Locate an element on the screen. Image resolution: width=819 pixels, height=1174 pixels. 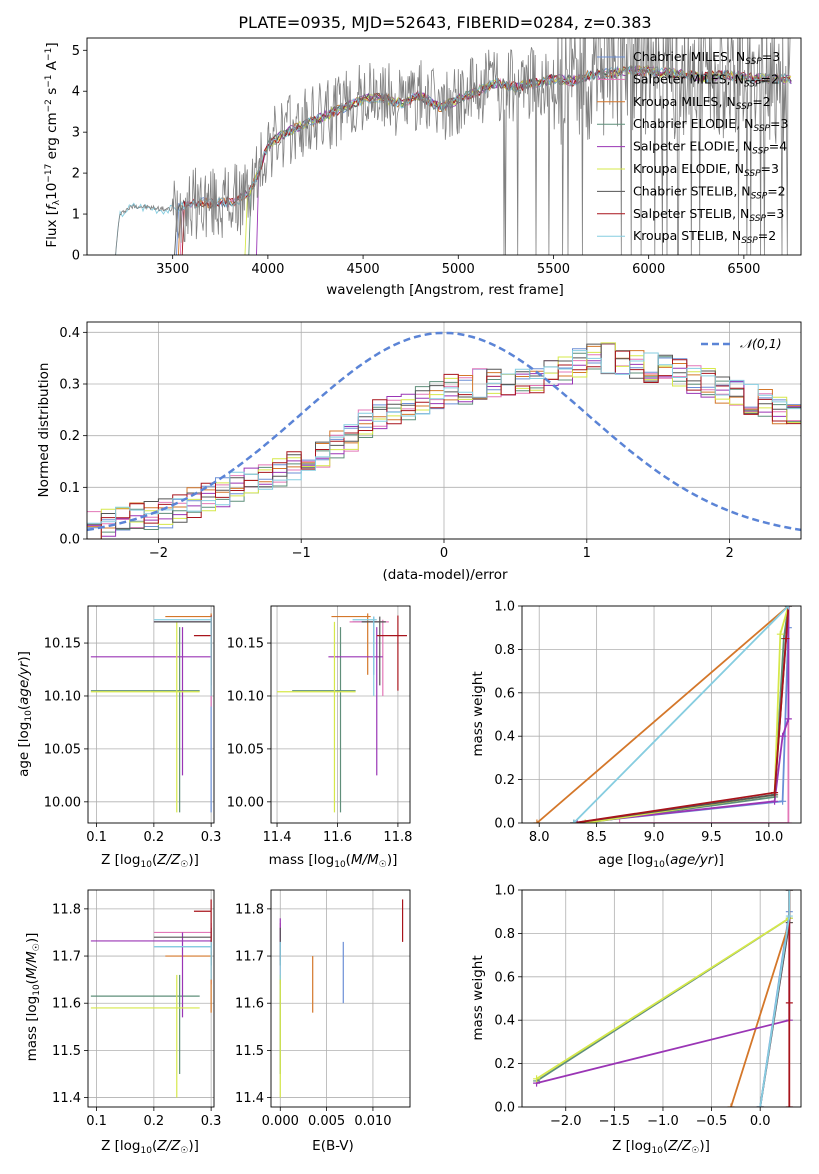
residual-xlabel: (data-model)/error is located at coordinates (445, 575).